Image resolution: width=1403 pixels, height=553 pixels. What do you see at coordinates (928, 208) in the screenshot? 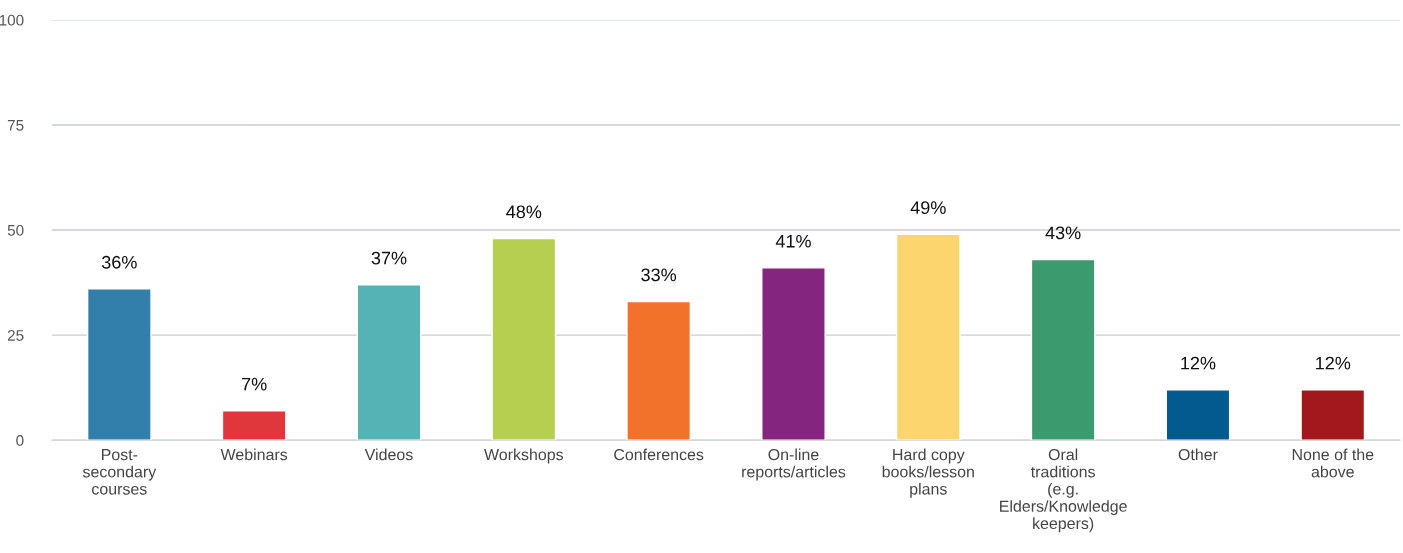
I see `data-label: 49%` at bounding box center [928, 208].